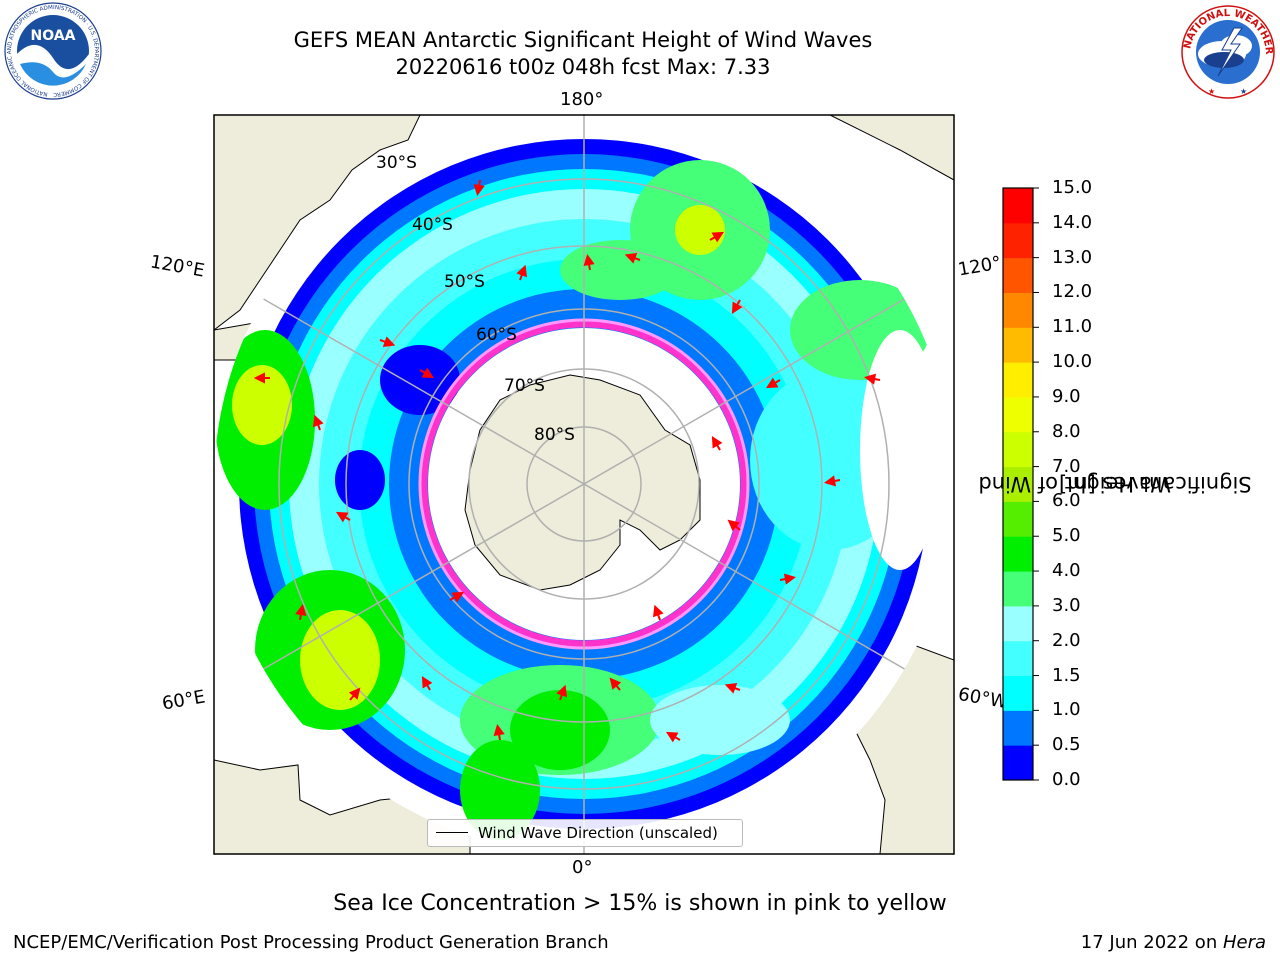 The width and height of the screenshot is (1280, 960). Describe the element at coordinates (1066, 779) in the screenshot. I see `colorbar-tick-label: 0.0` at that location.